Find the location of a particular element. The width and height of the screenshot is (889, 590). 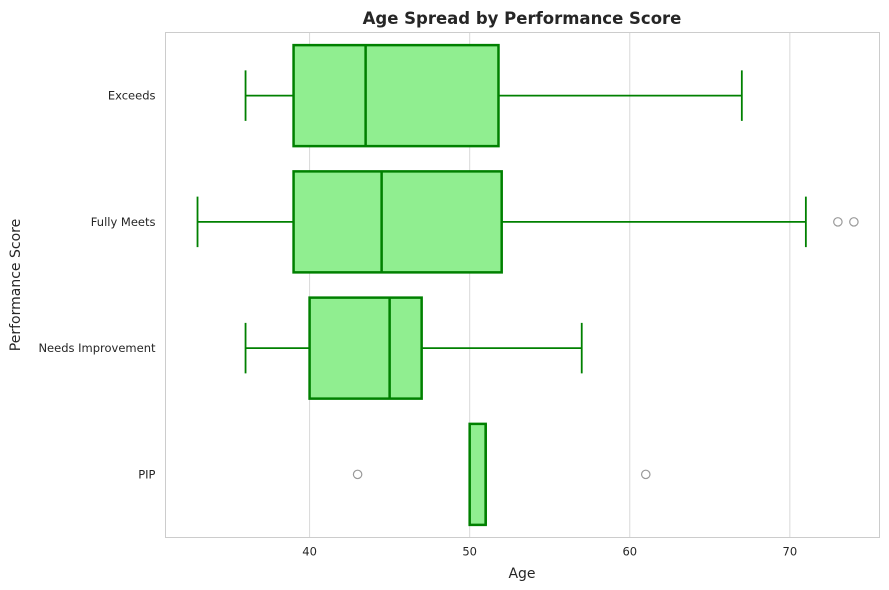

x-tick-label: 60 is located at coordinates (629, 552).